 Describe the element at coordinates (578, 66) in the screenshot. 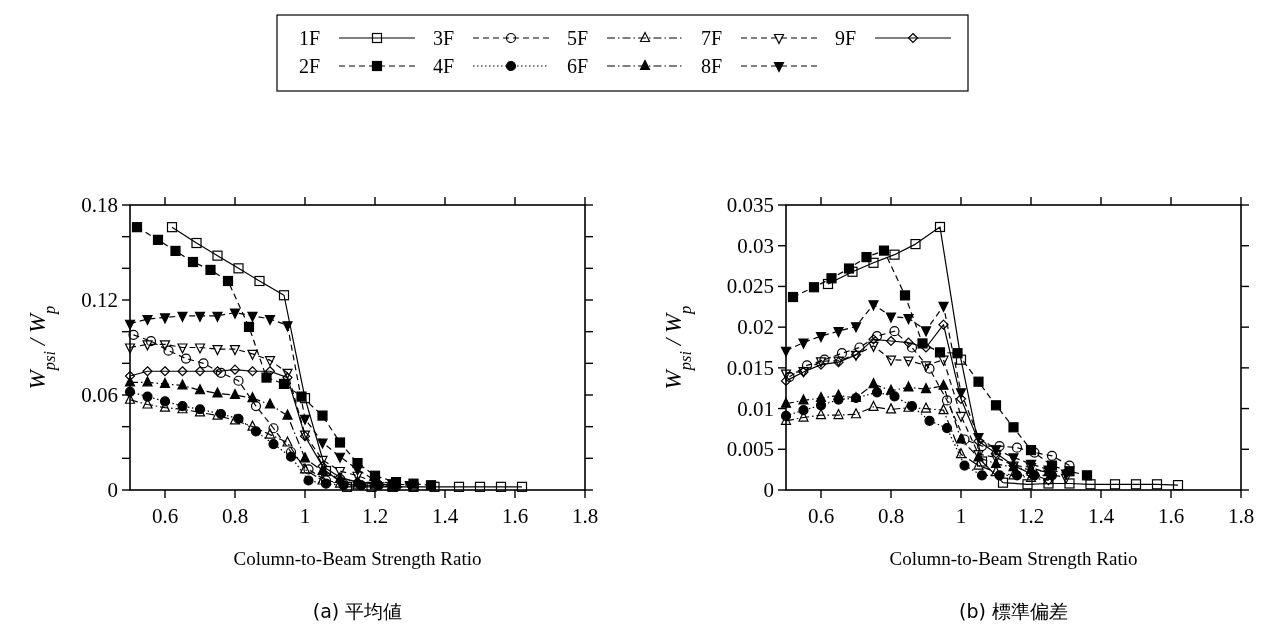

I see `legend-label: 6F` at that location.